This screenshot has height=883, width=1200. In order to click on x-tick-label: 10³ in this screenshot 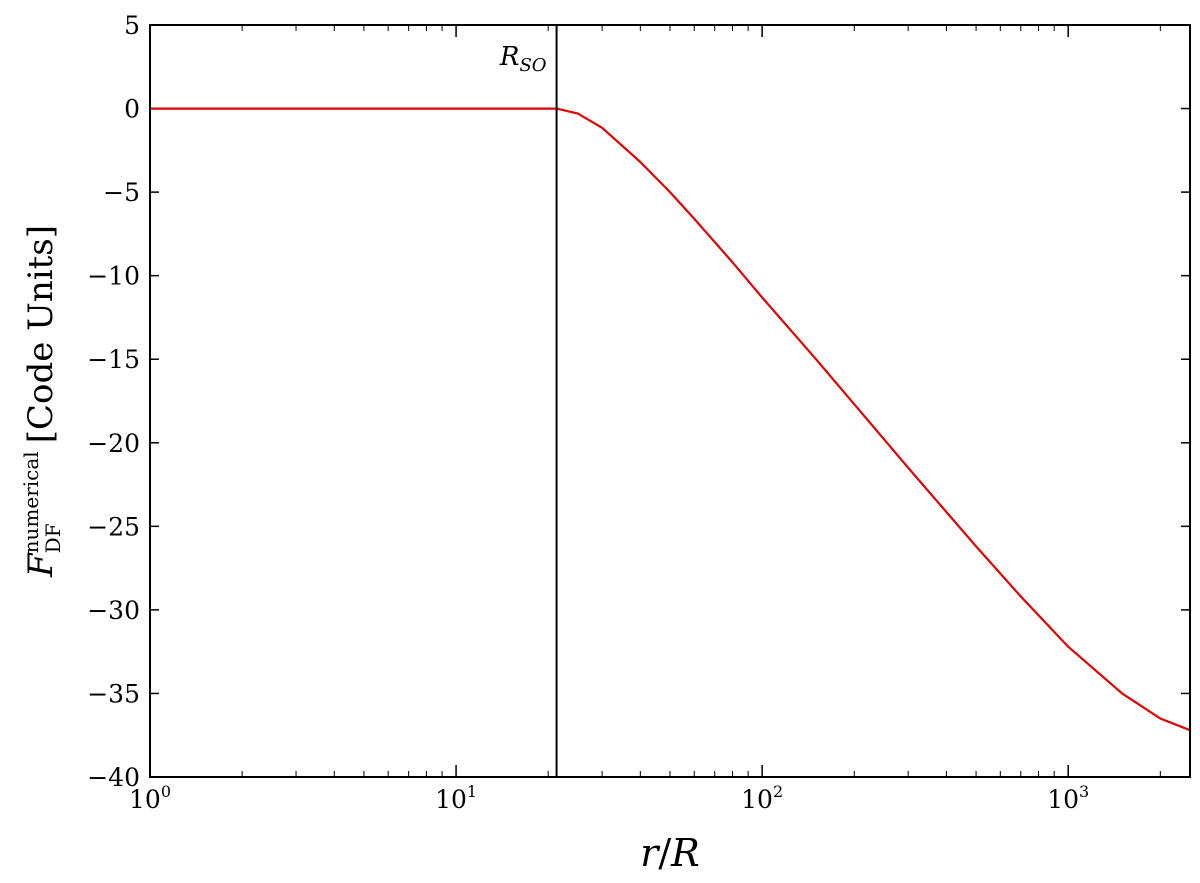, I will do `click(1068, 798)`.